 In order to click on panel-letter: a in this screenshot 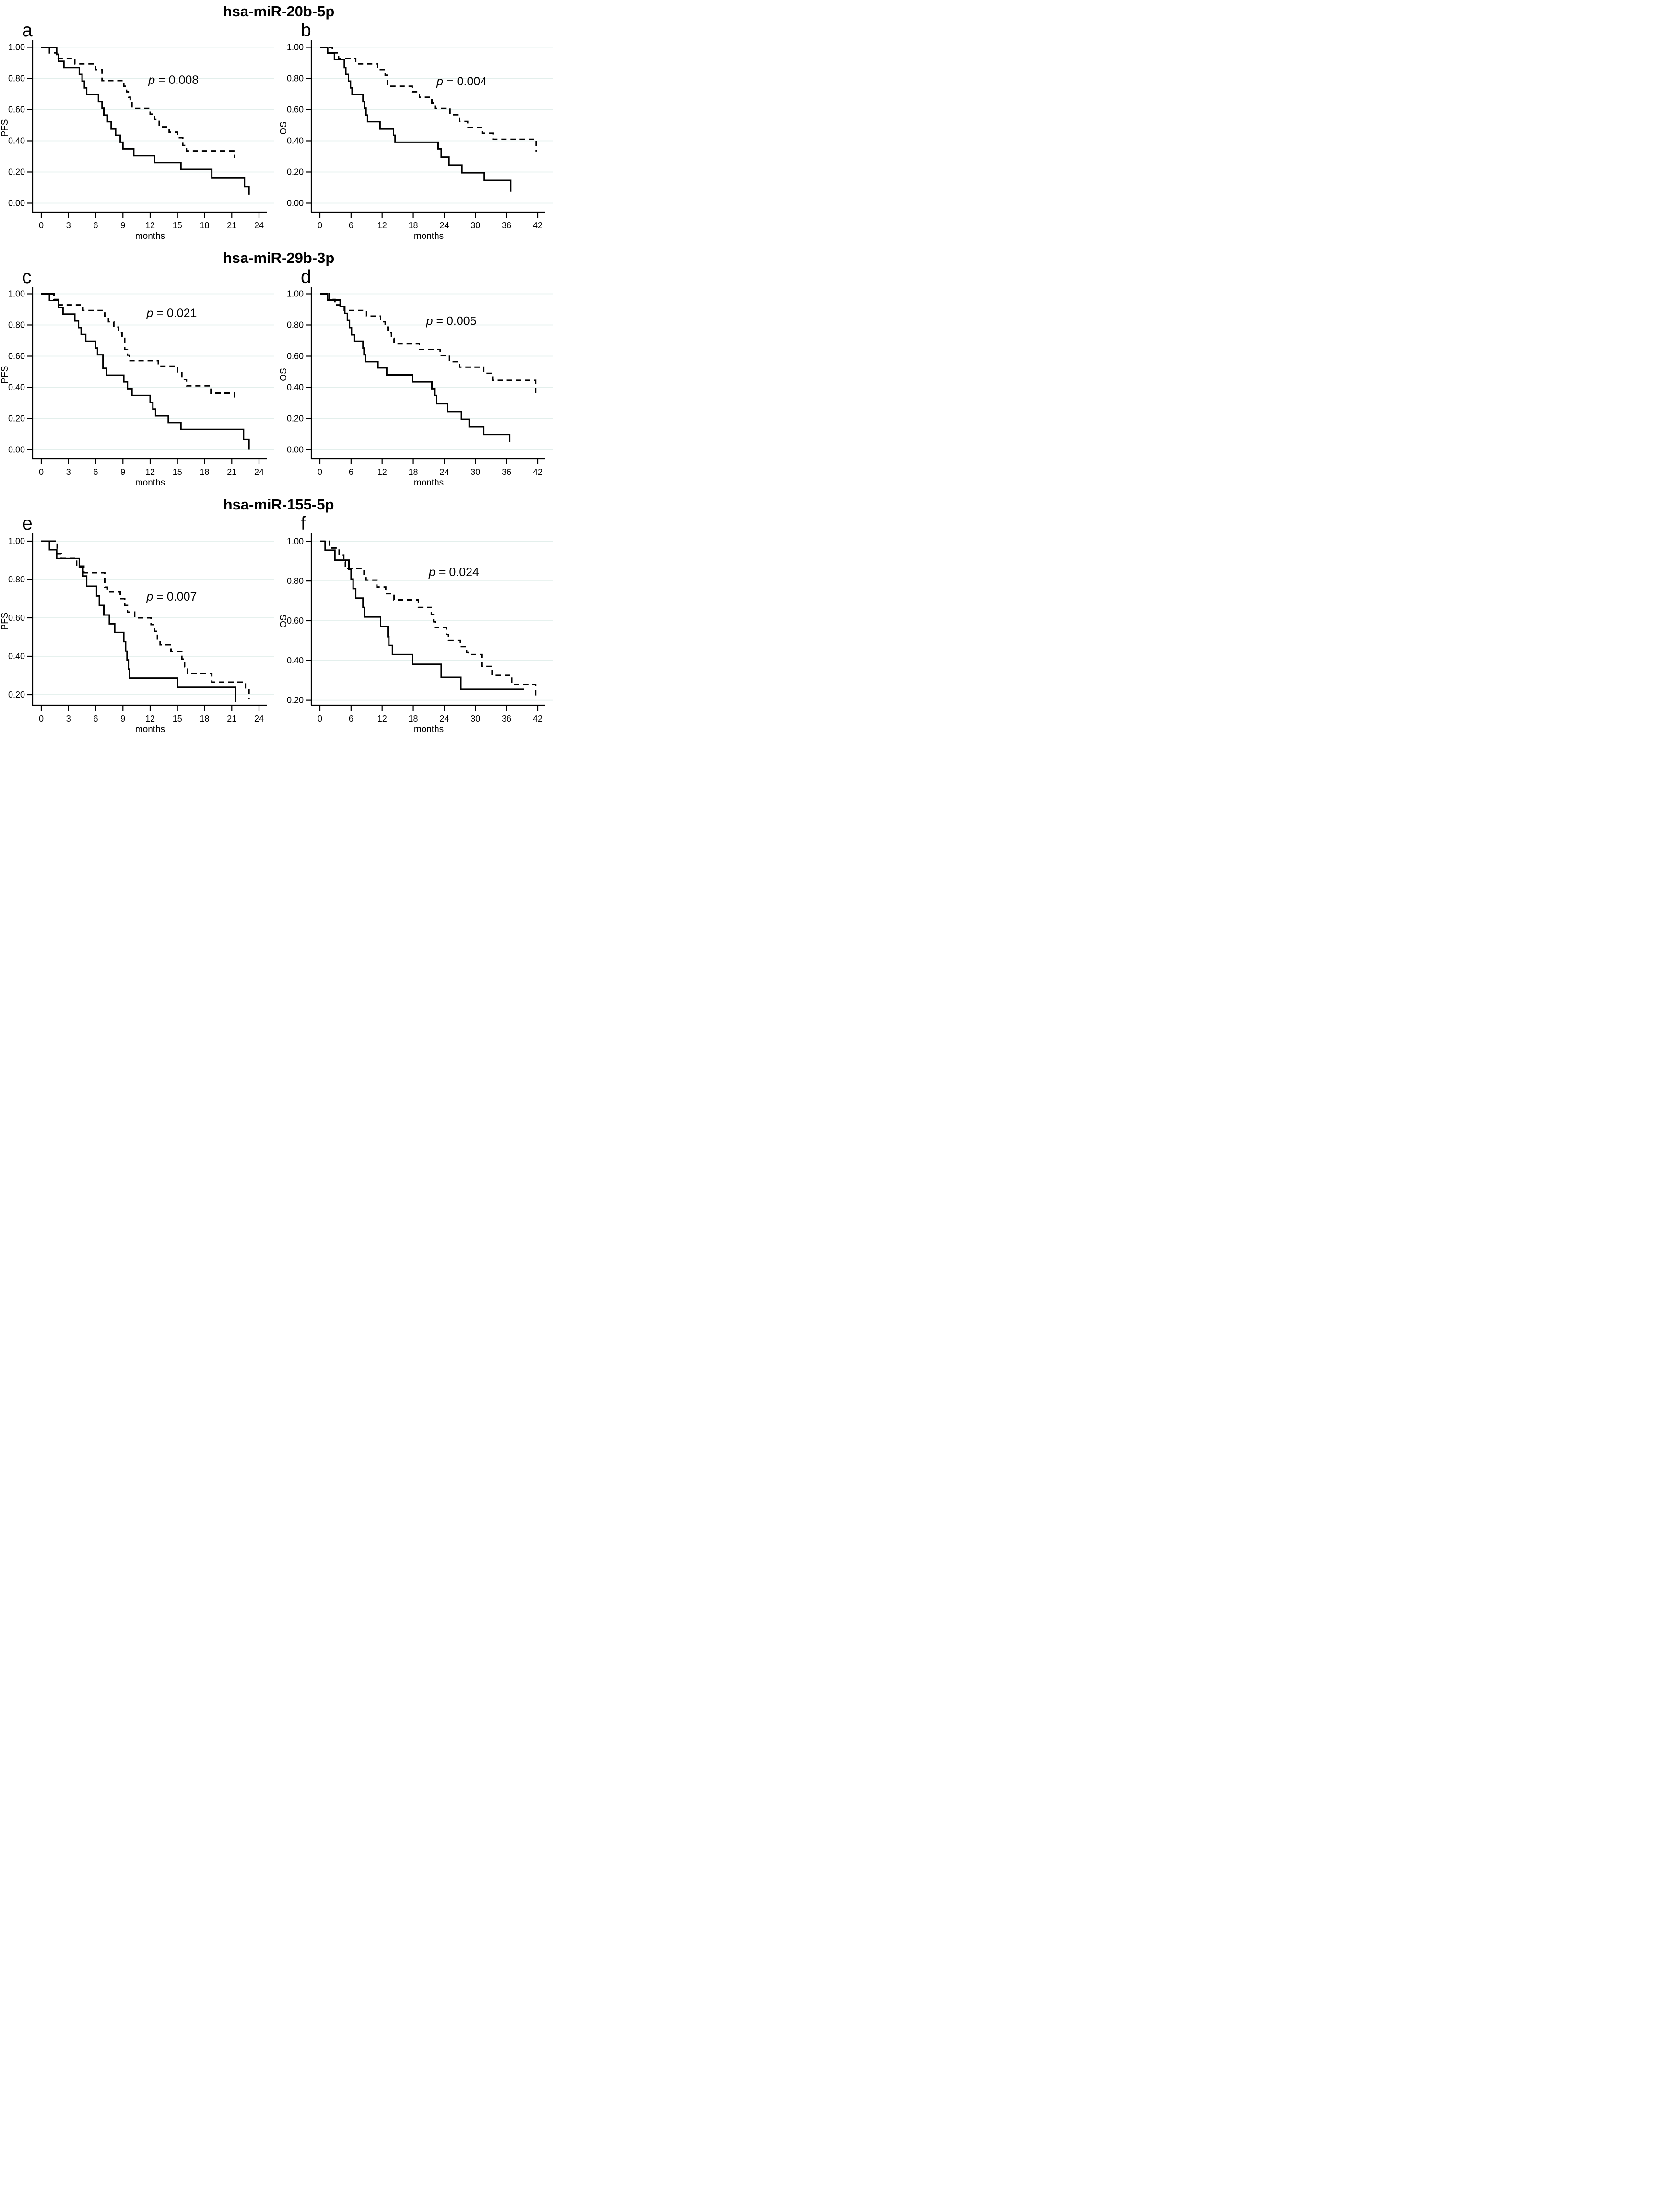, I will do `click(27, 30)`.